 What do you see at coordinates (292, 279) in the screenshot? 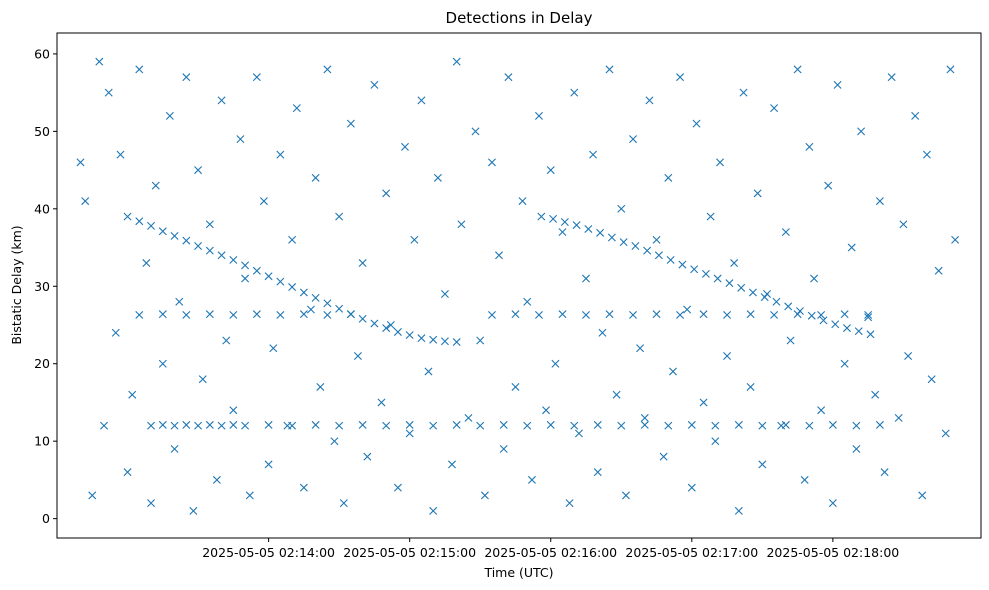
I see `series-group` at bounding box center [292, 279].